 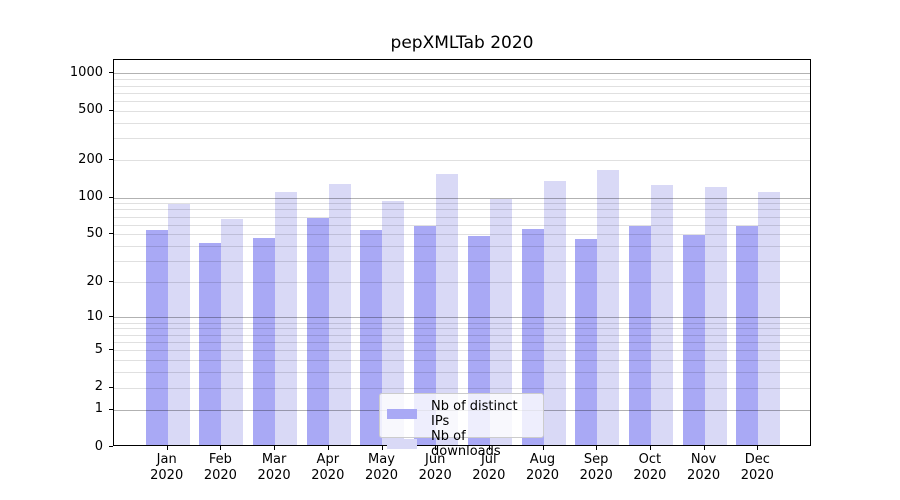 I want to click on x-tick-label-nov: Nov 2020, so click(x=704, y=467).